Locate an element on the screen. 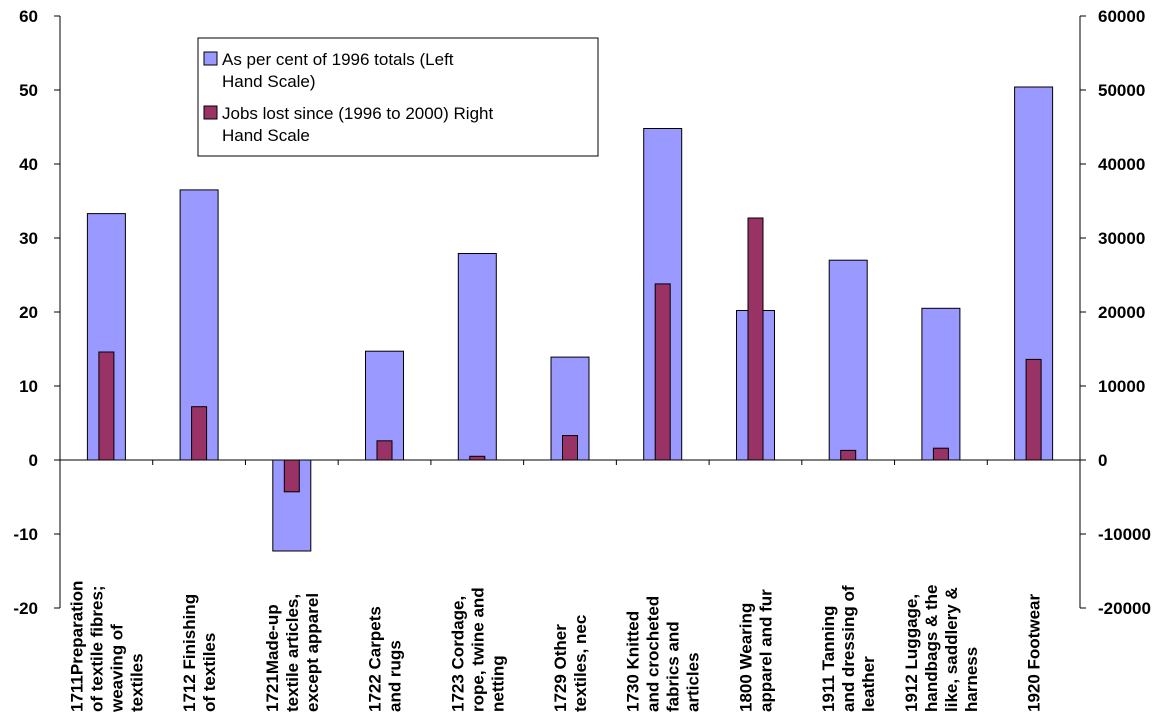 The width and height of the screenshot is (1168, 720). category-label-line: rope, twine and is located at coordinates (477, 649).